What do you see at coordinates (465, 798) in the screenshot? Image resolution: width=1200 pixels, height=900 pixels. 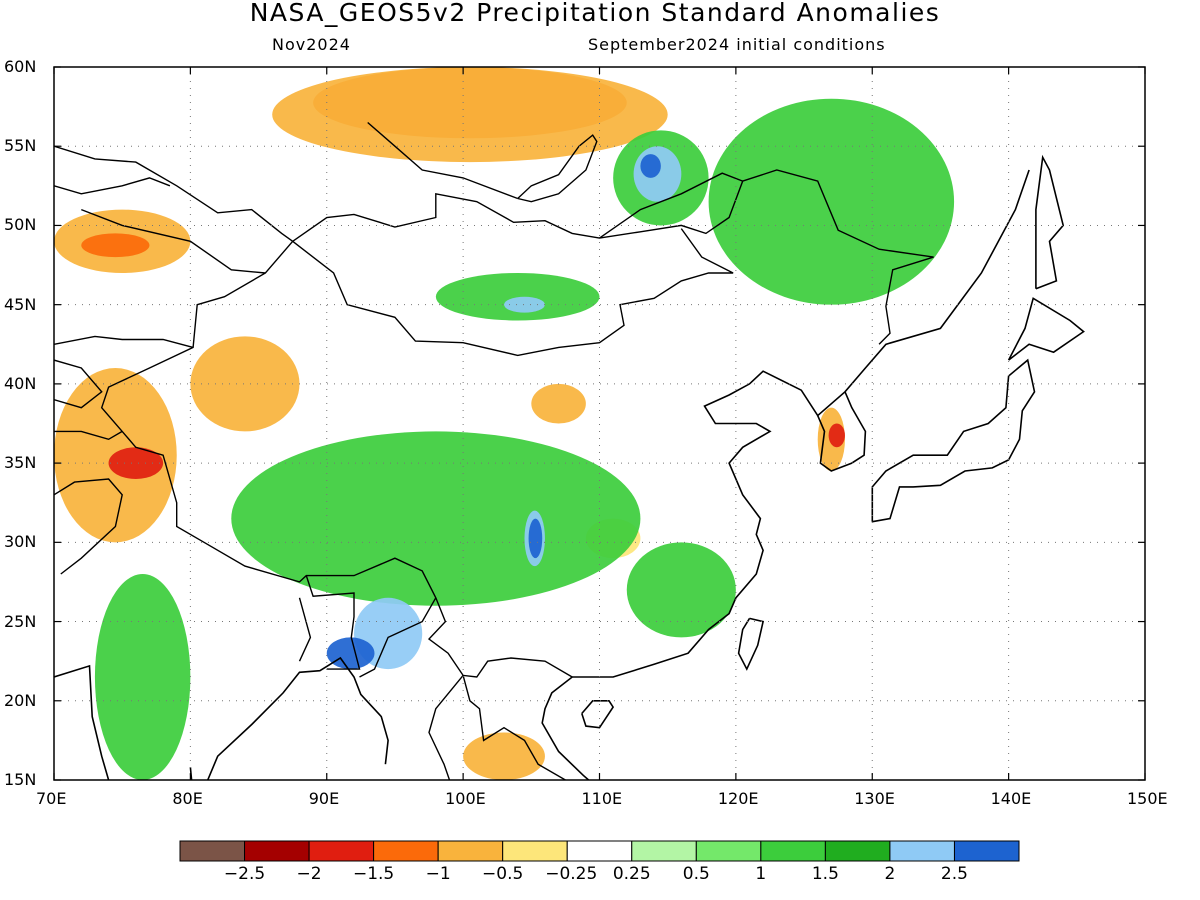 I see `lon-label: 100E` at bounding box center [465, 798].